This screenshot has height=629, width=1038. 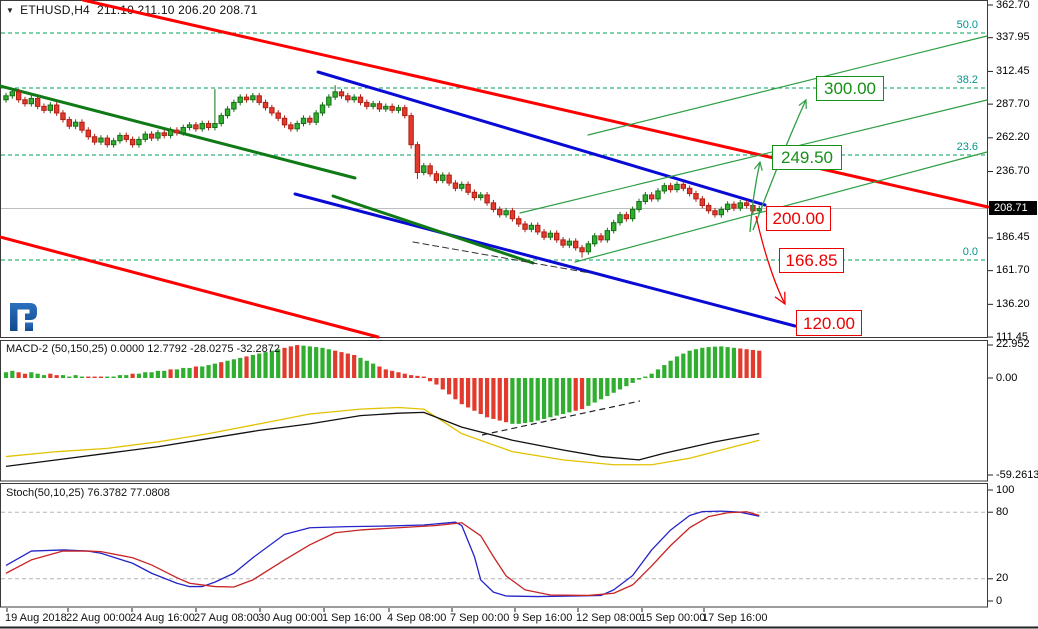 What do you see at coordinates (55, 10) in the screenshot?
I see `chart-symbol: ETHUSD,H4` at bounding box center [55, 10].